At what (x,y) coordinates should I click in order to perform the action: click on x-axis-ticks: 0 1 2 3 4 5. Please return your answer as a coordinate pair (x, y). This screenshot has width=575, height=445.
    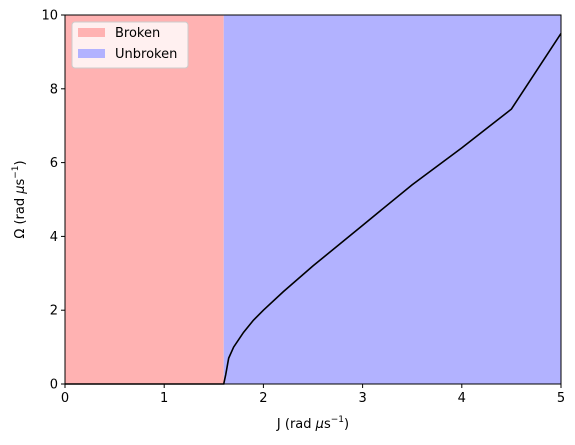
    Looking at the image, I should click on (313, 395).